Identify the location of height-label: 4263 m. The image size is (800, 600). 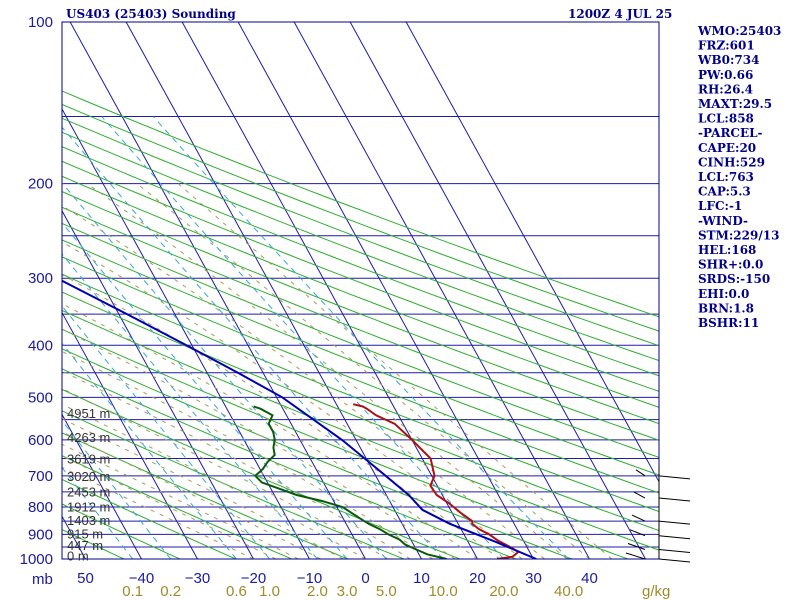
(88, 437).